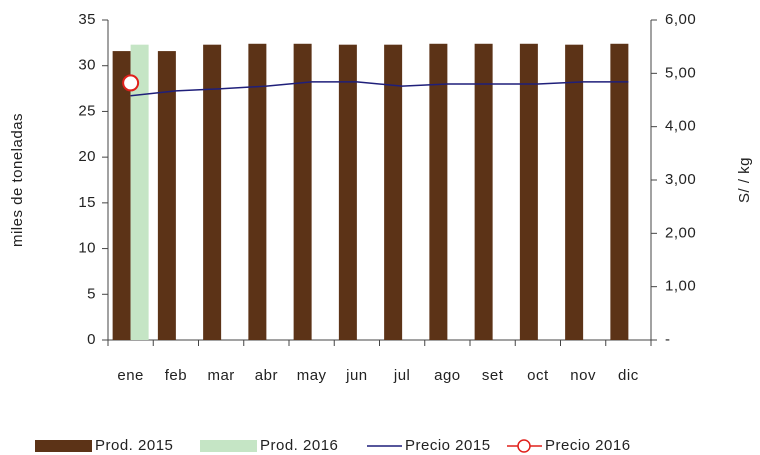 This screenshot has width=760, height=455. What do you see at coordinates (680, 126) in the screenshot?
I see `y2-tick-label: 4,00` at bounding box center [680, 126].